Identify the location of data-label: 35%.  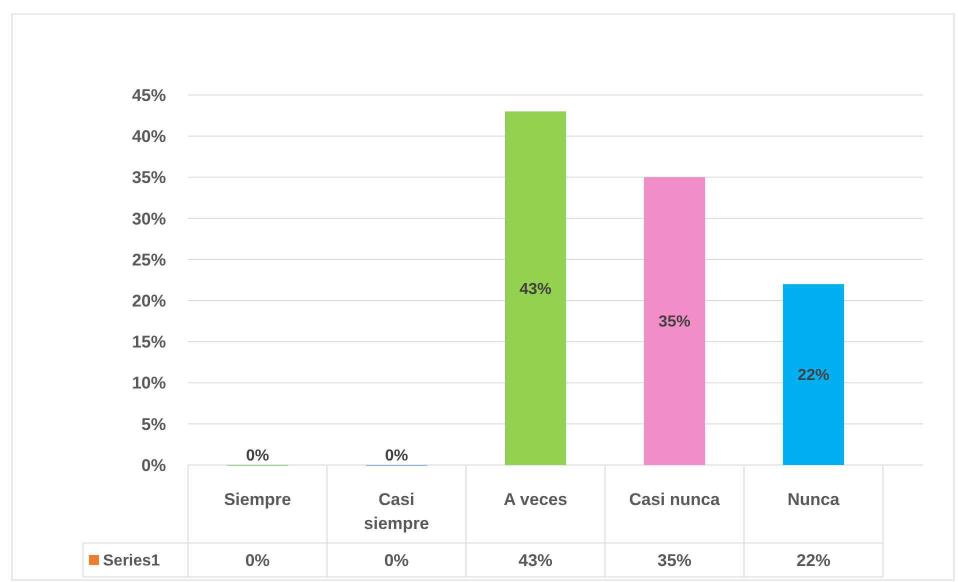
(674, 560).